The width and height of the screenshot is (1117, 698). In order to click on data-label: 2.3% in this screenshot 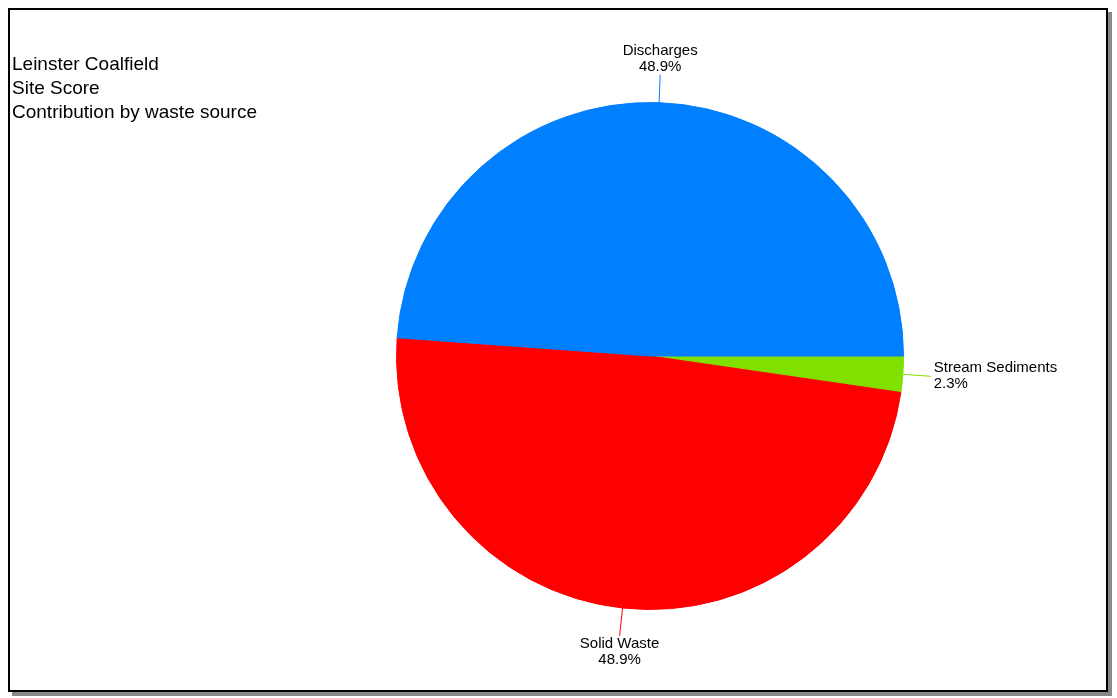, I will do `click(950, 383)`.